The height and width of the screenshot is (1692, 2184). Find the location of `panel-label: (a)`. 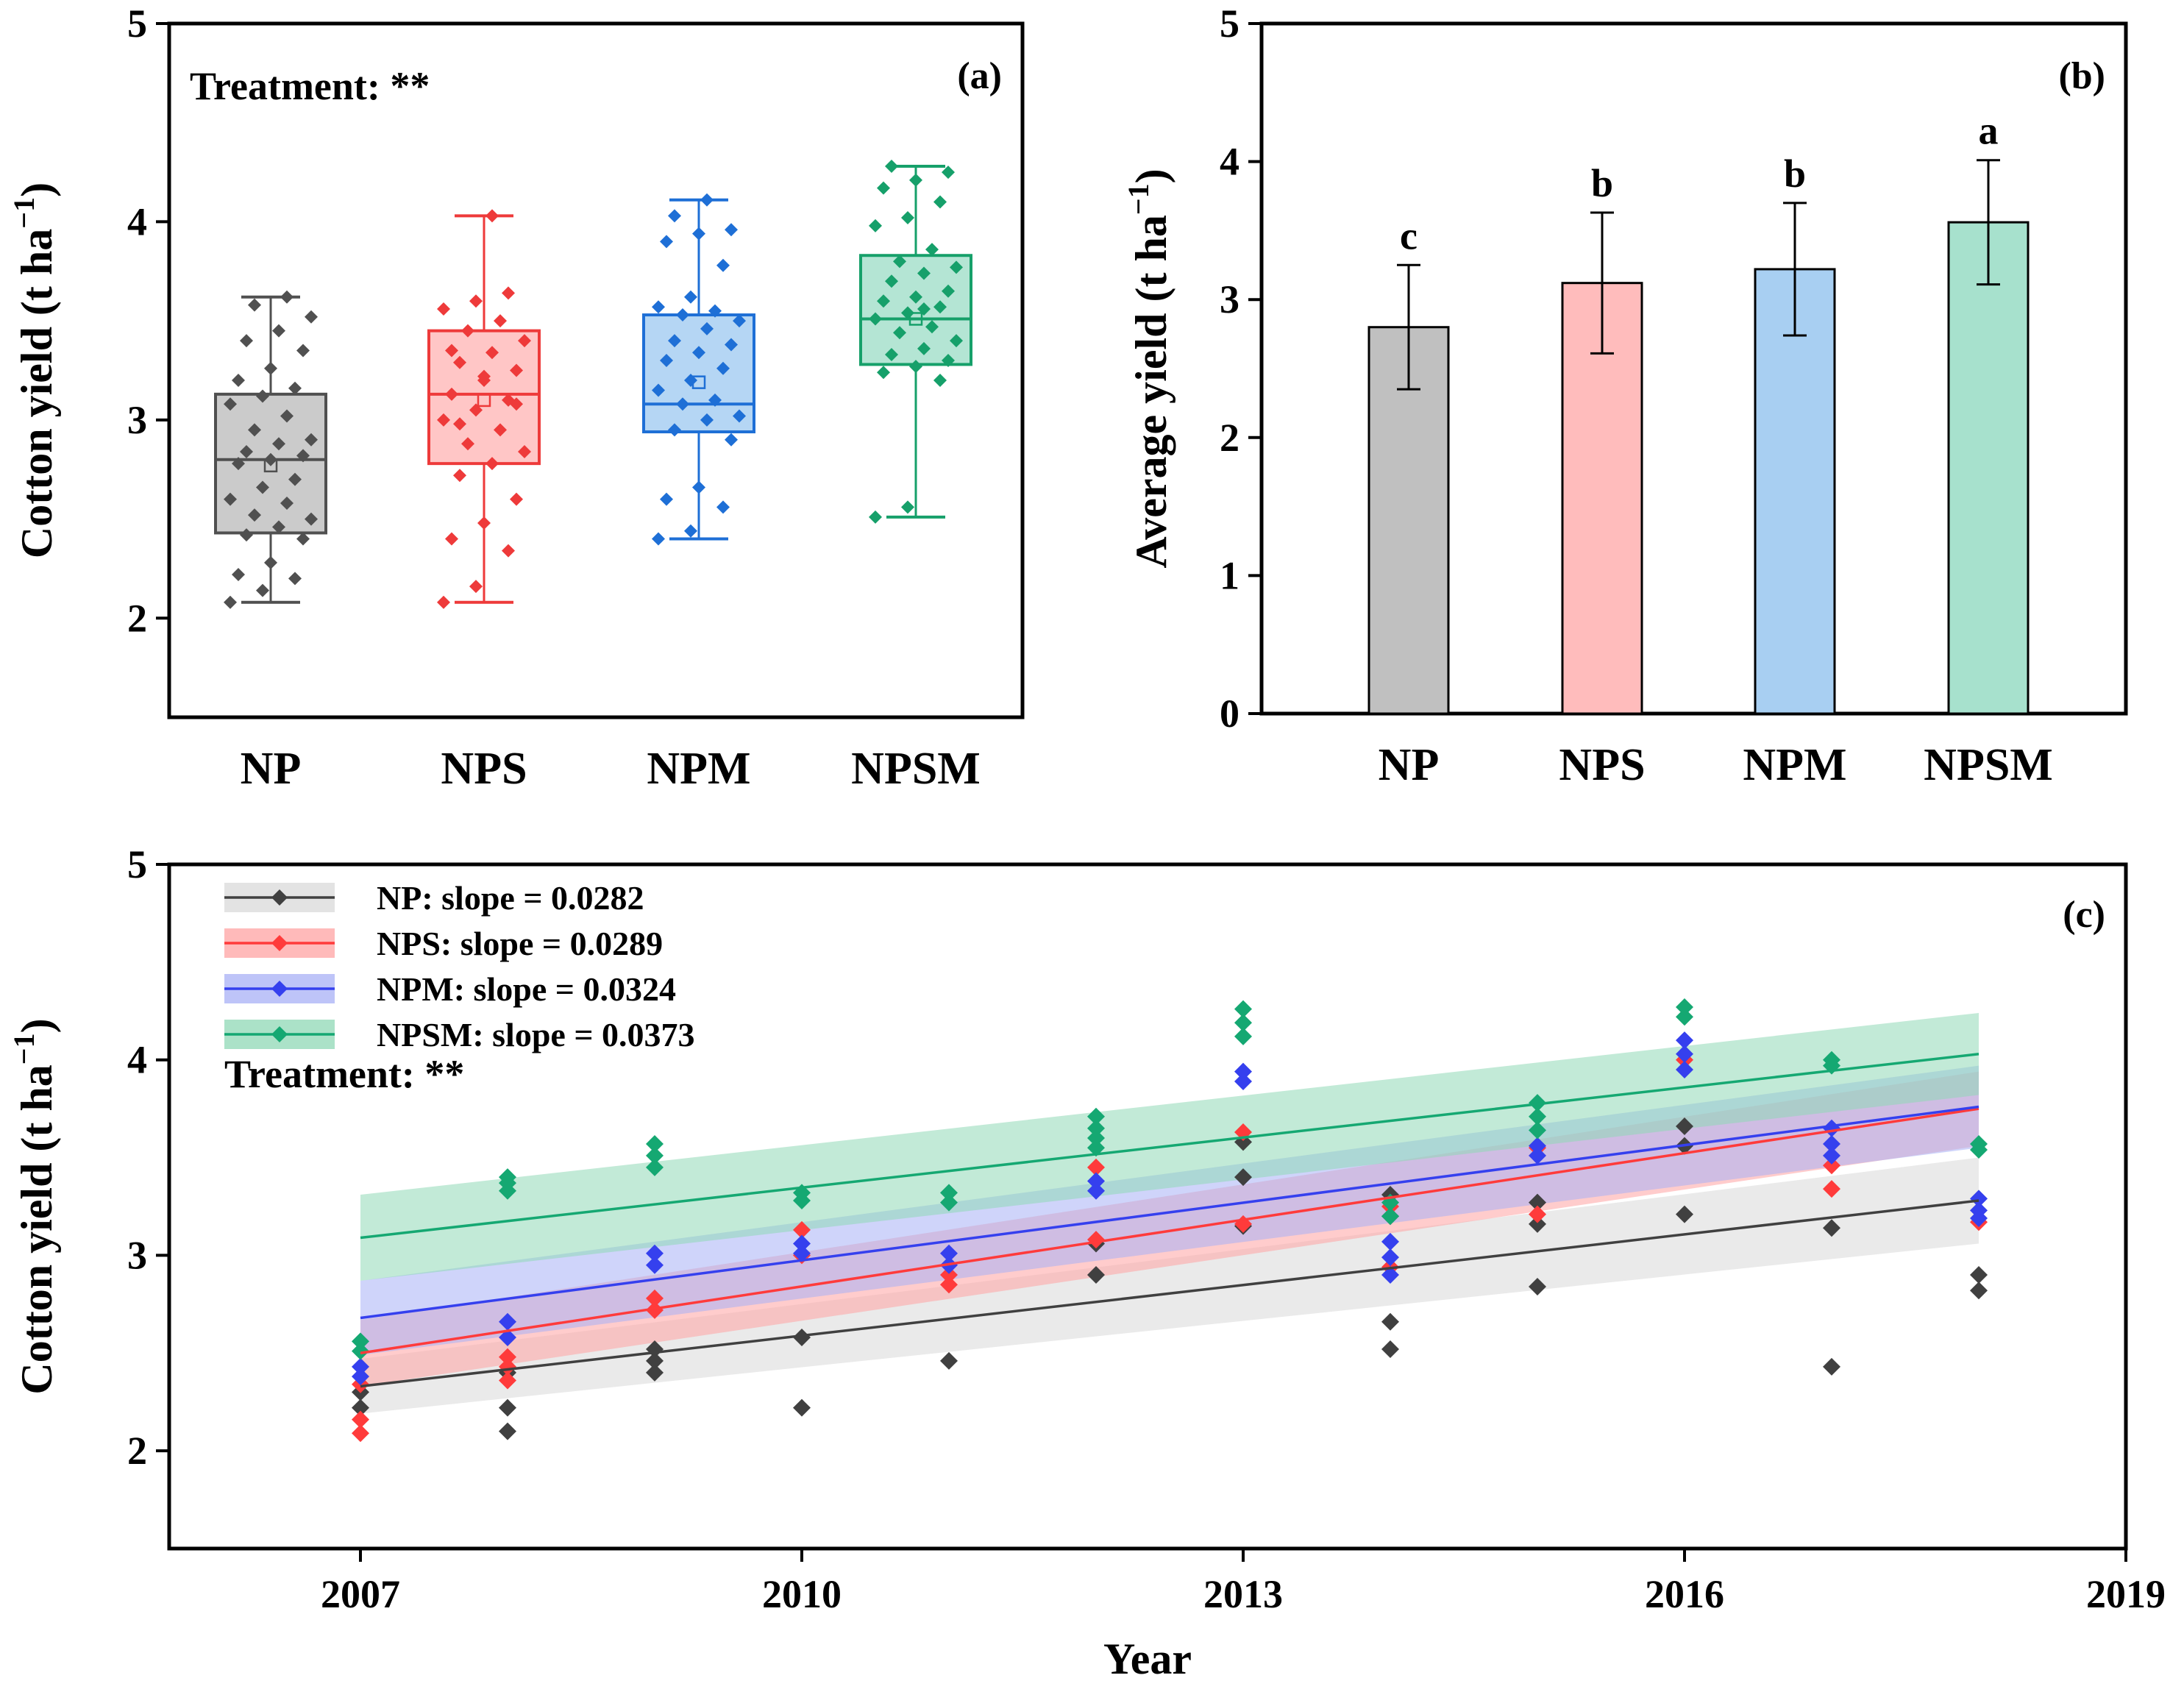

panel-label: (a) is located at coordinates (979, 76).